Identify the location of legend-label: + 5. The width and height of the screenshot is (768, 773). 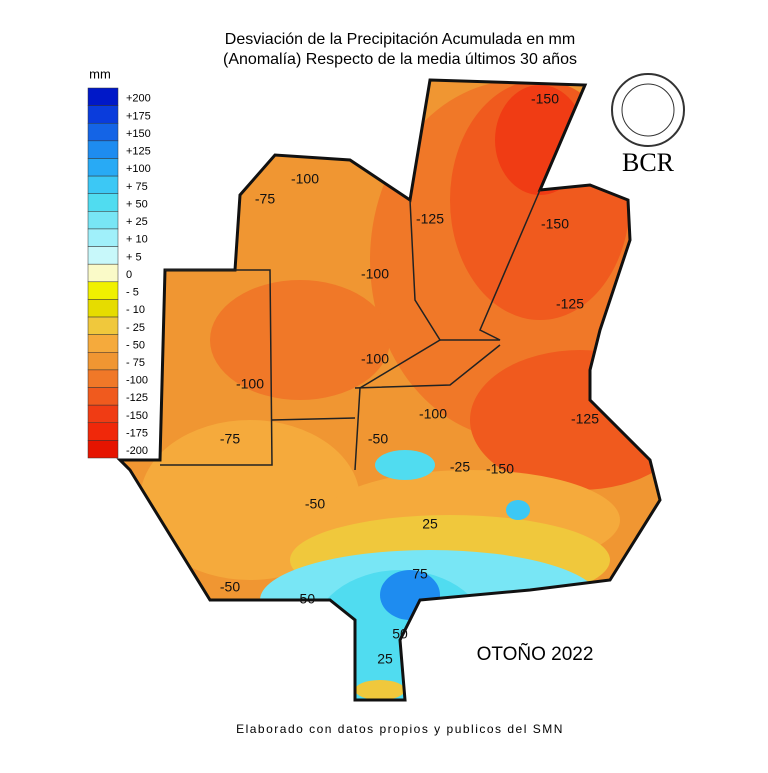
(134, 257).